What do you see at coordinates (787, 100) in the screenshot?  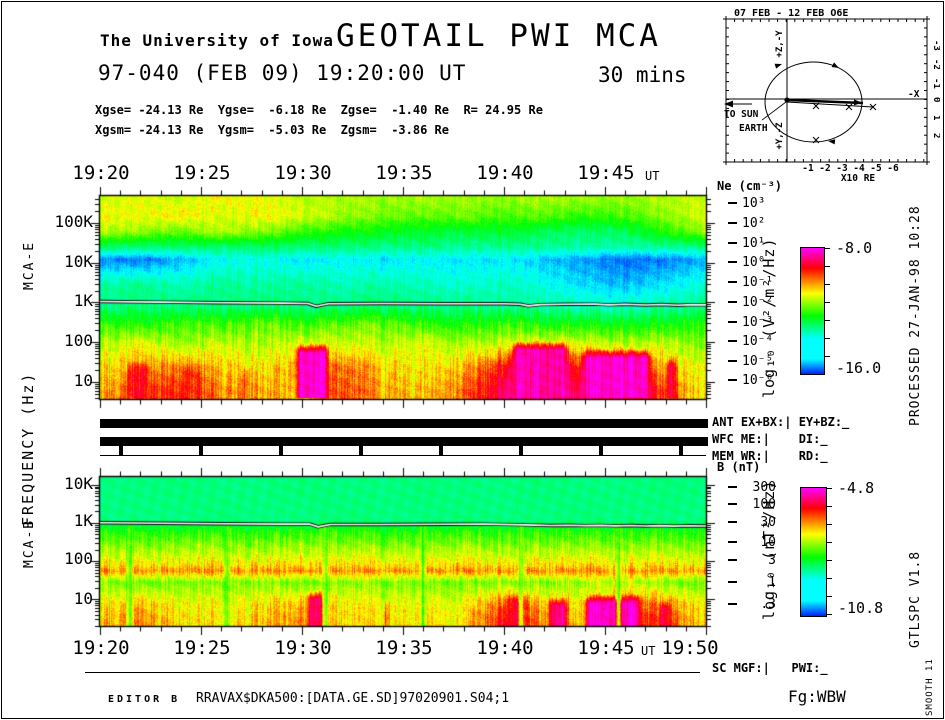 I see `earth-dot` at bounding box center [787, 100].